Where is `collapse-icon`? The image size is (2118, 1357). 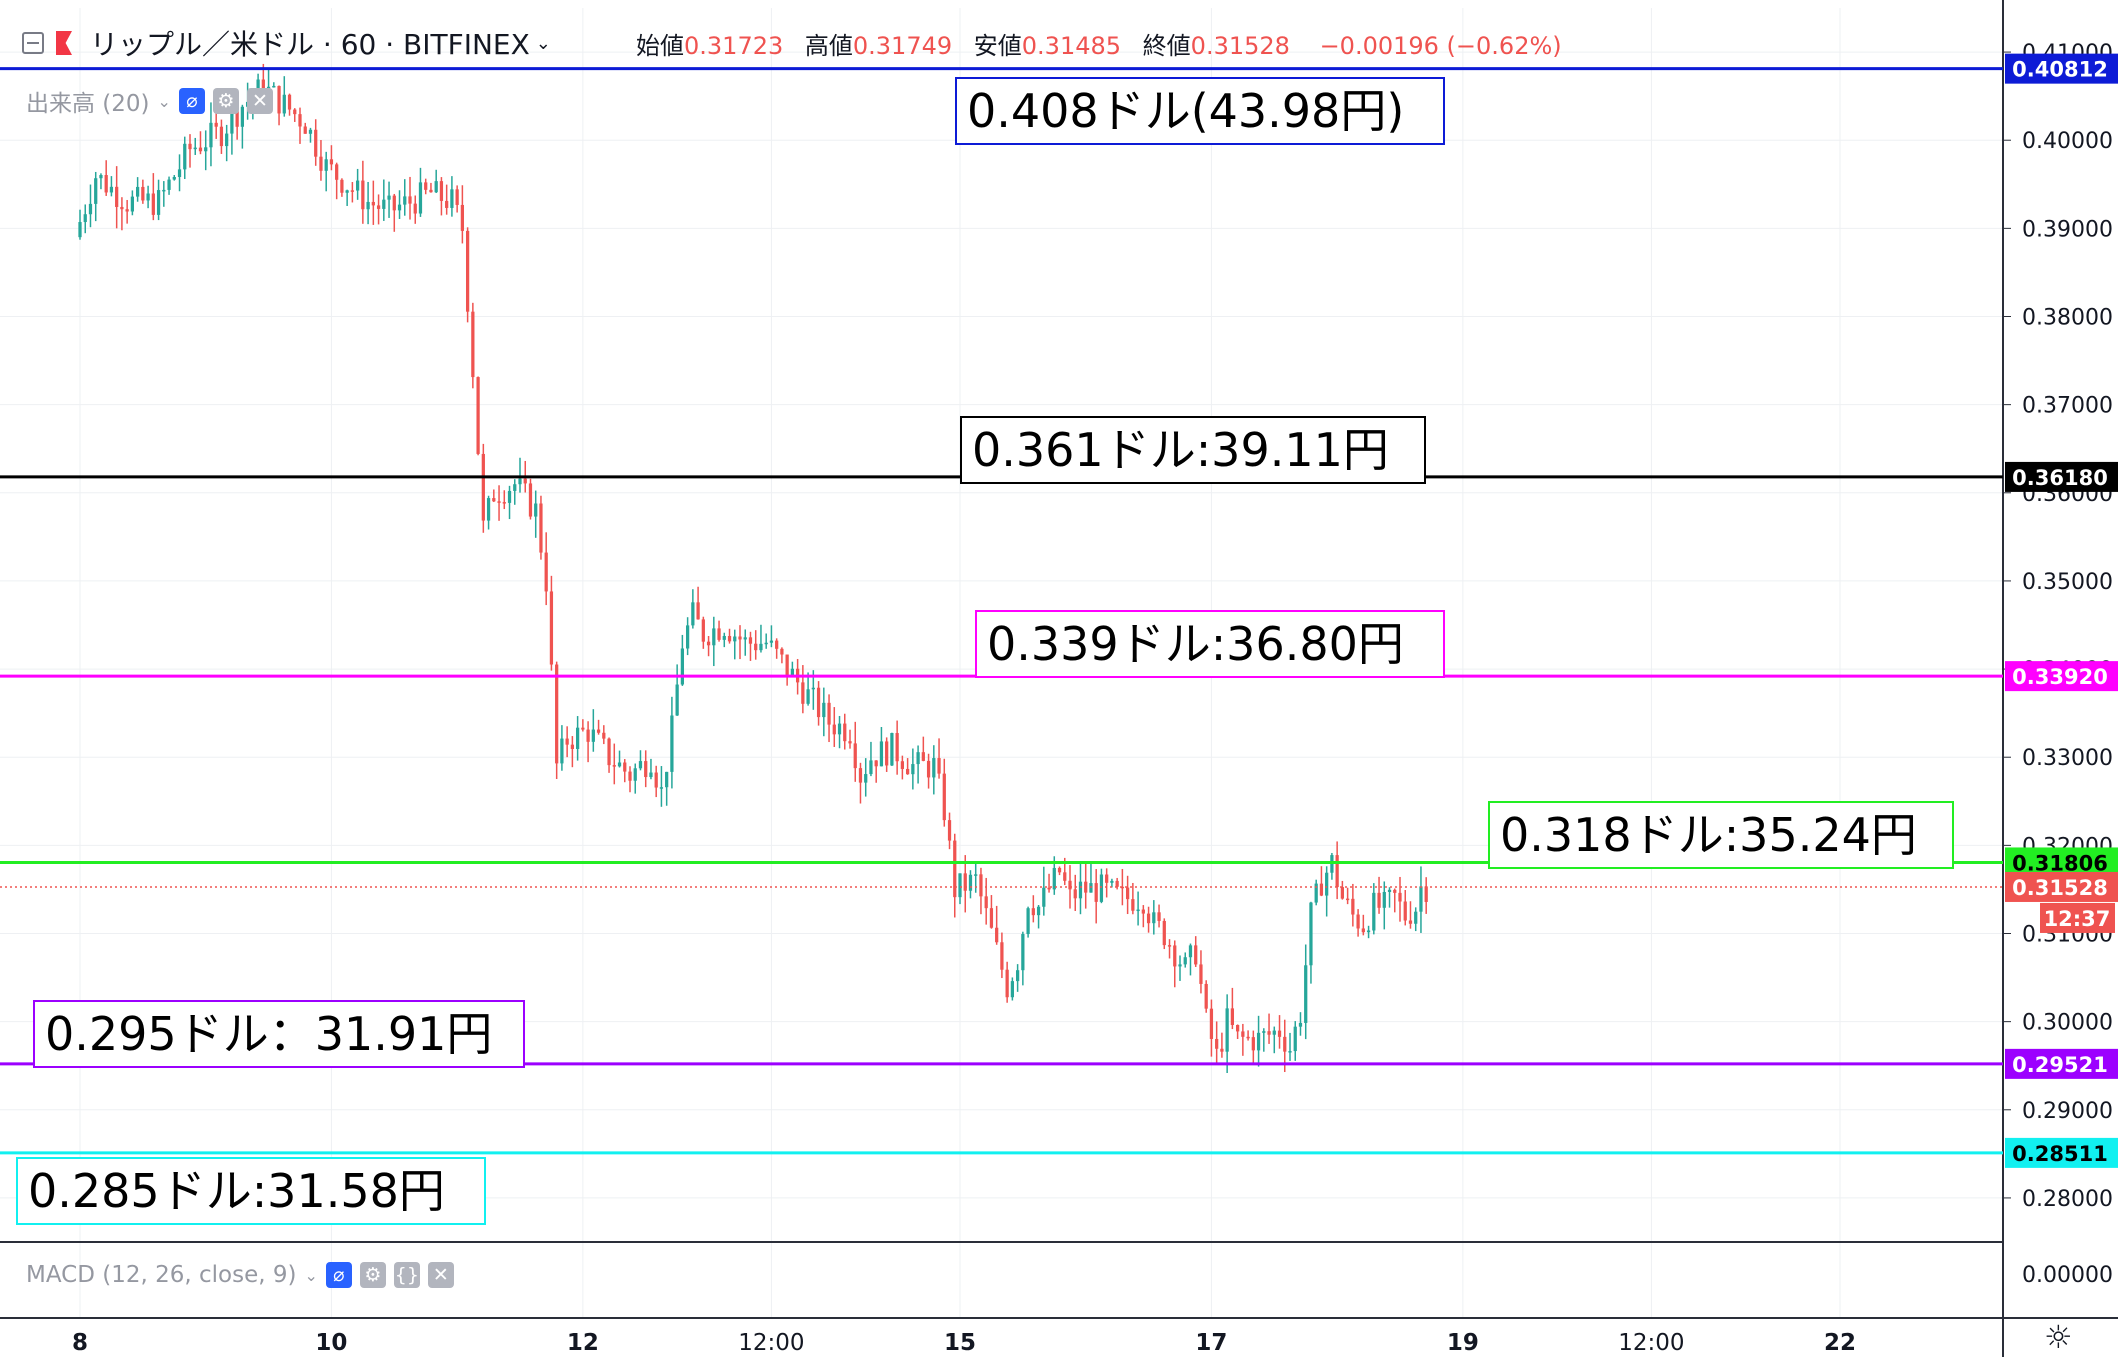 collapse-icon is located at coordinates (33, 43).